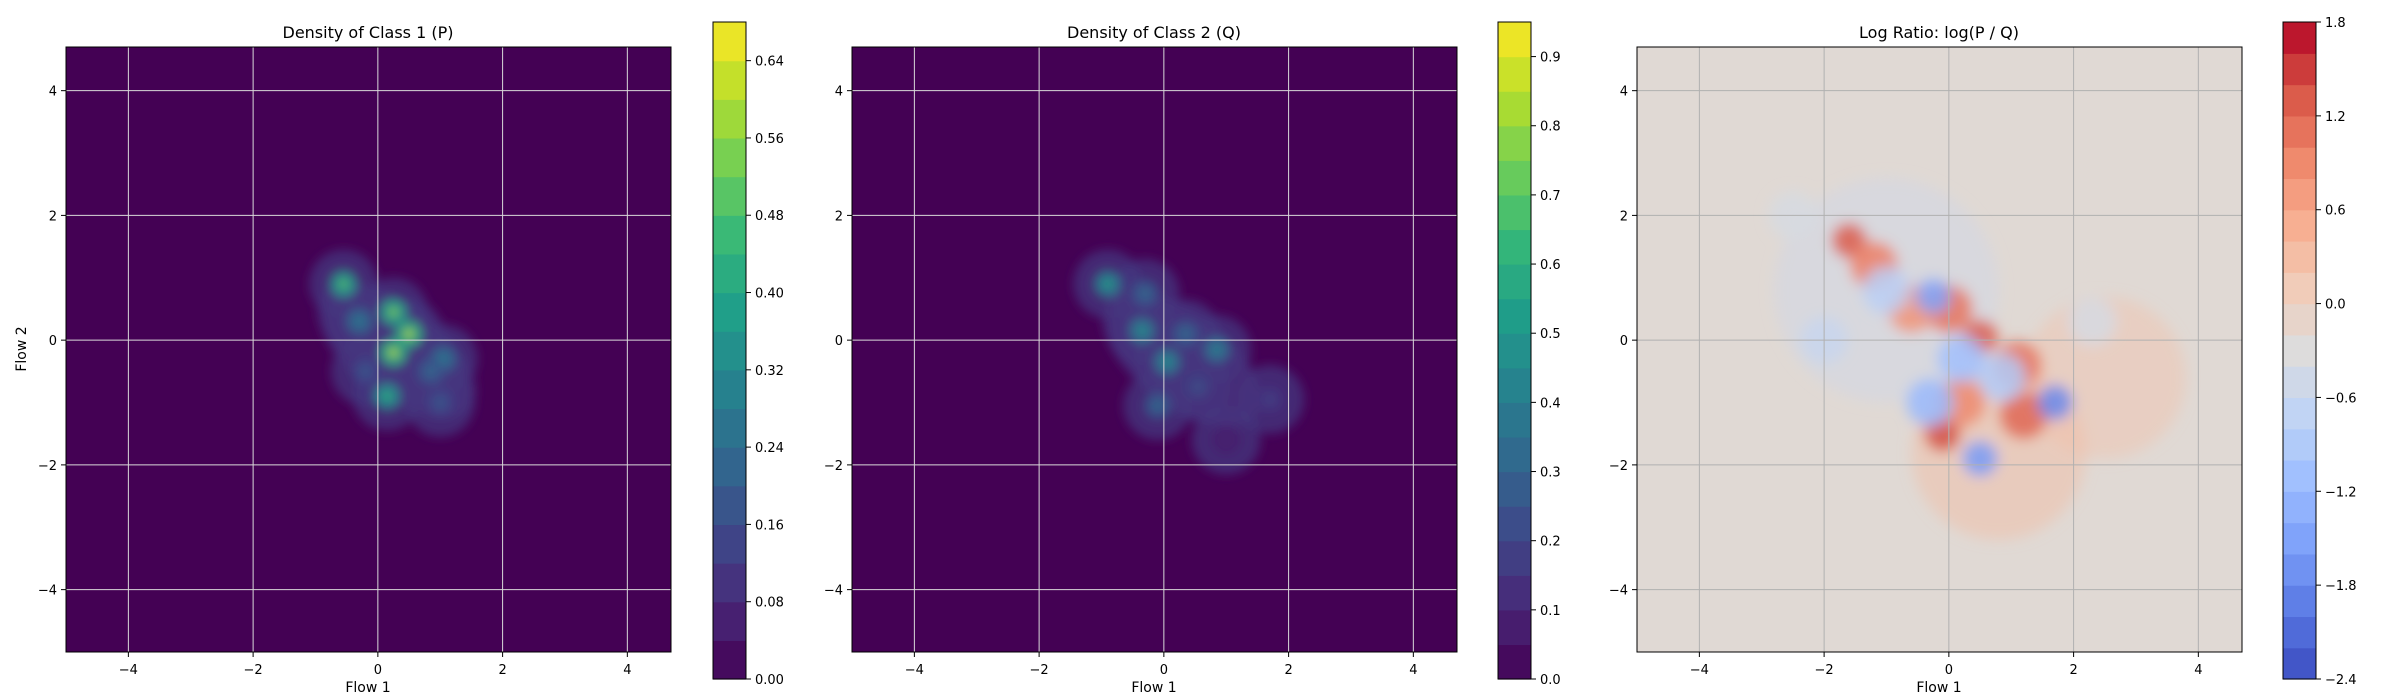 This screenshot has width=2400, height=700. What do you see at coordinates (748, 354) in the screenshot?
I see `panel1-colorbar: 0.00 0.08 0.16 0.24 0.32 0.40 0.48 0.56 0.64` at bounding box center [748, 354].